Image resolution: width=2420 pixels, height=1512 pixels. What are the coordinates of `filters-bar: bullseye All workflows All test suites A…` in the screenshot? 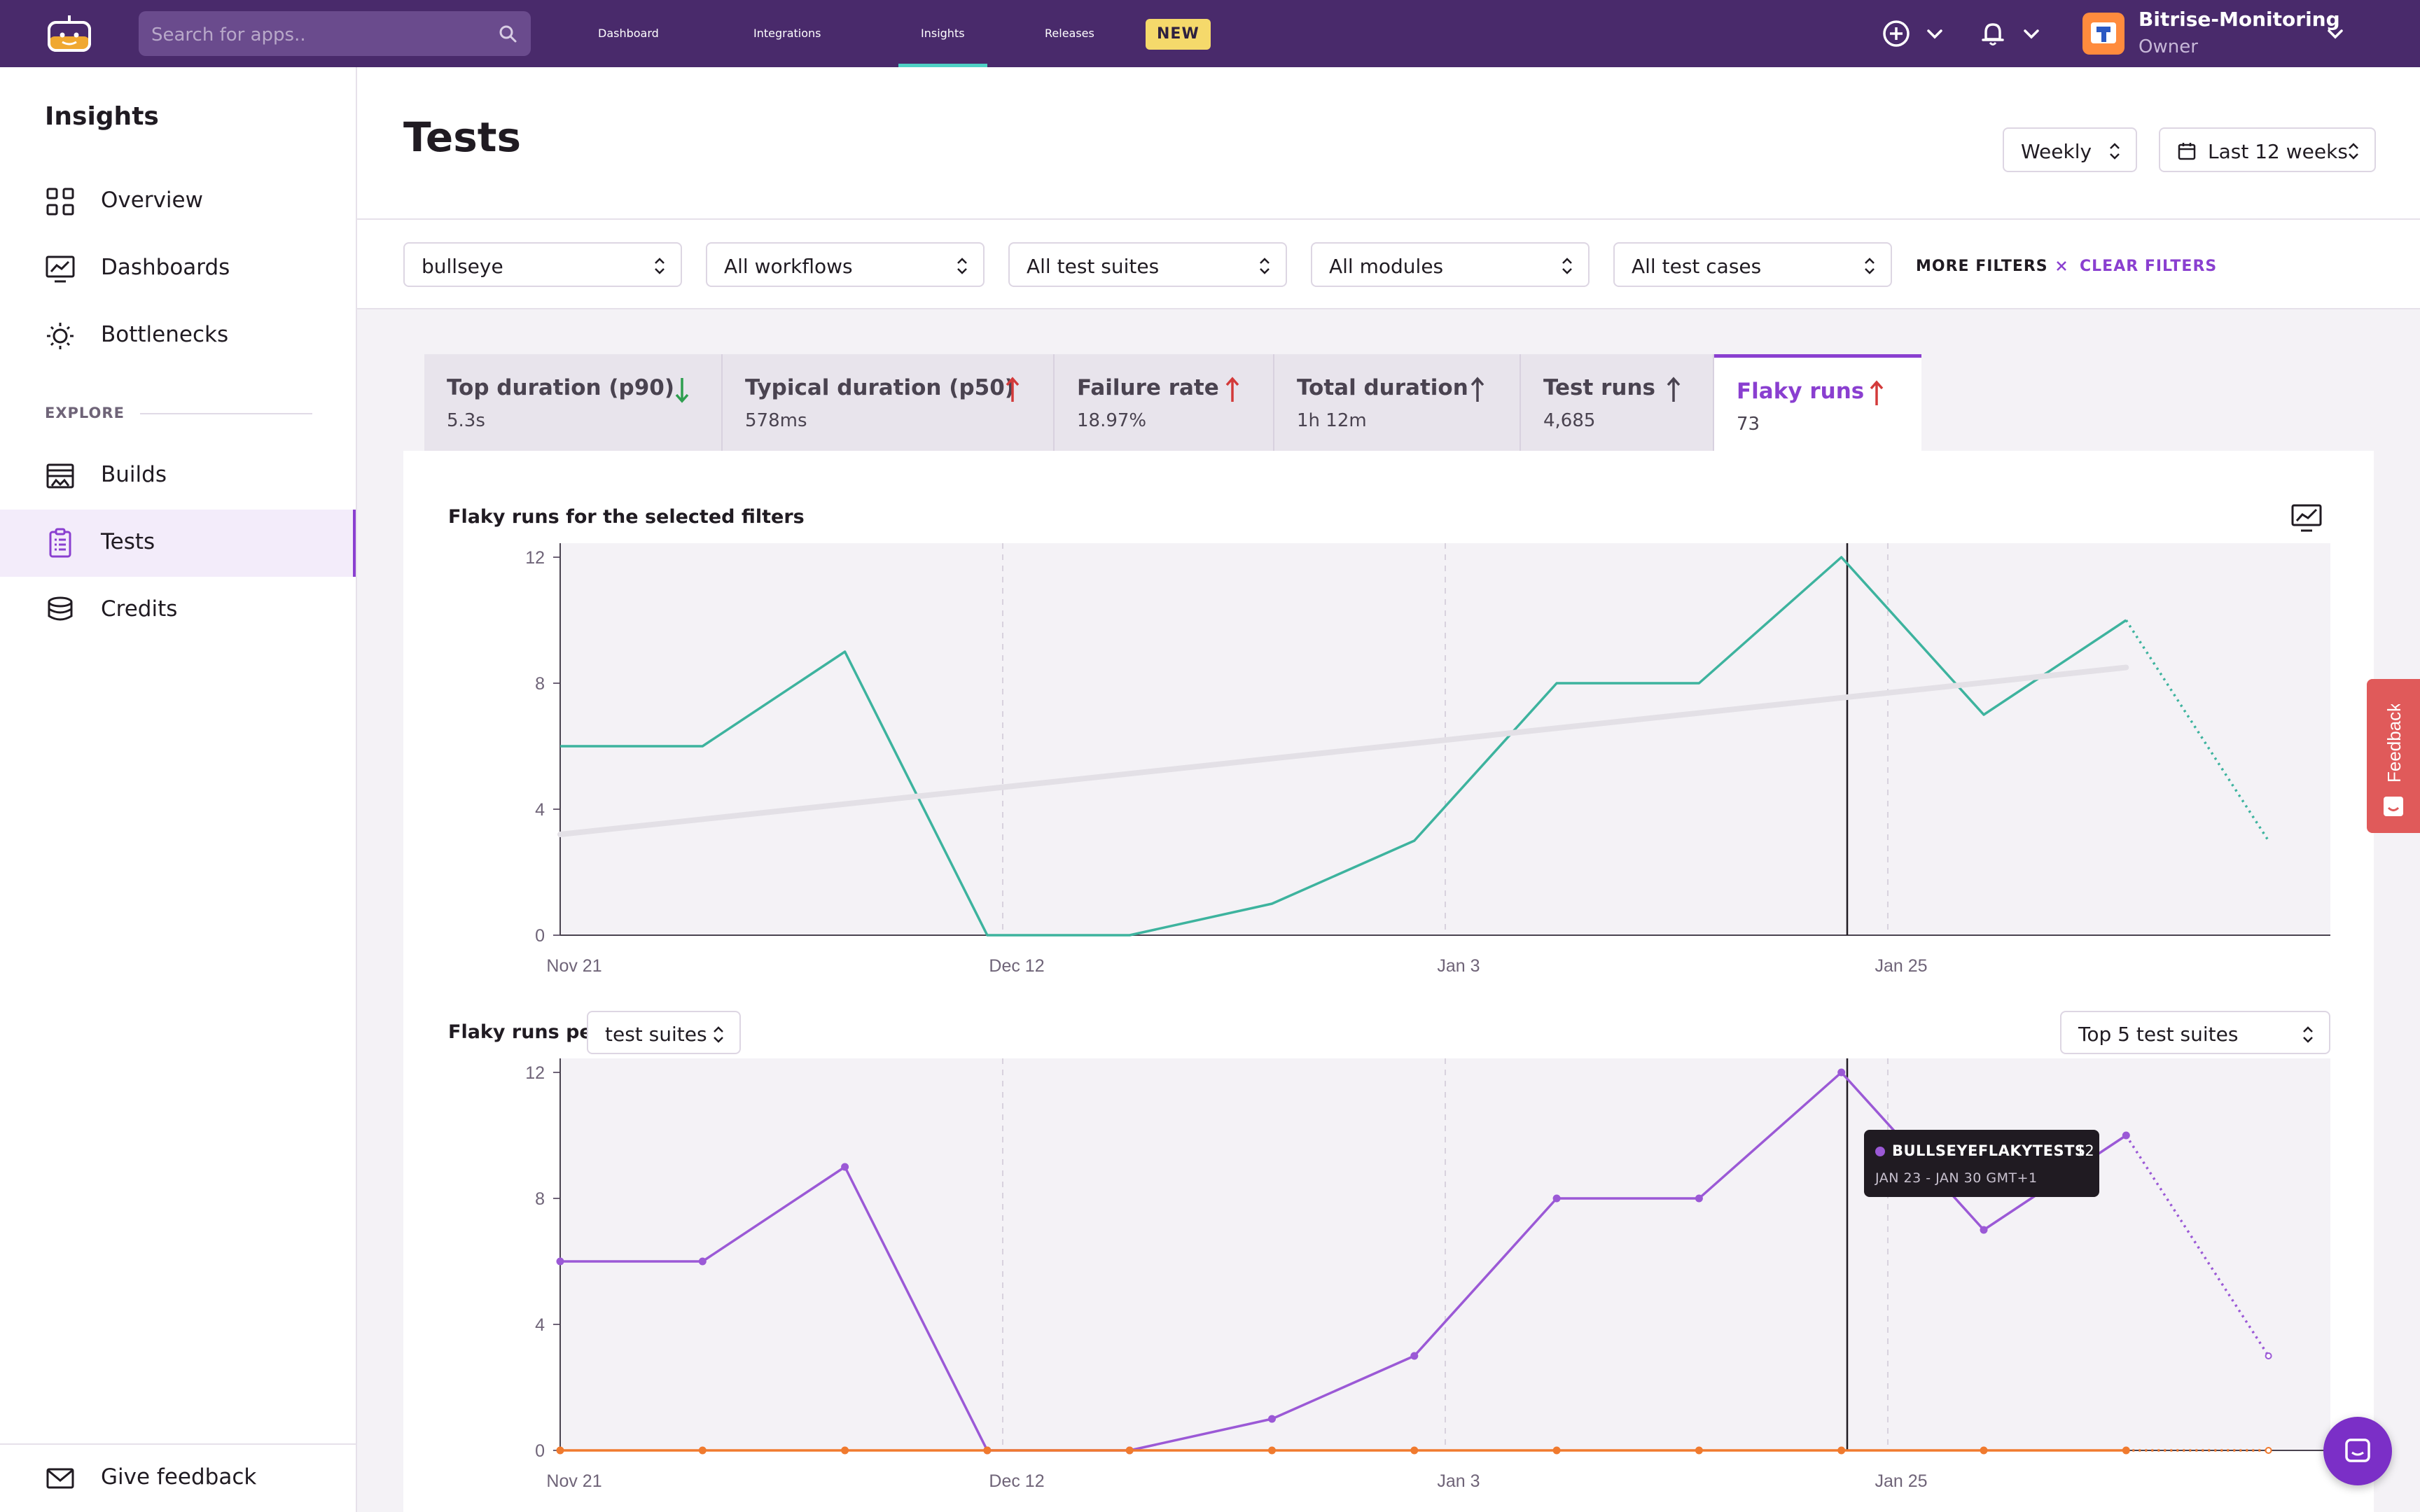 It's located at (1388, 264).